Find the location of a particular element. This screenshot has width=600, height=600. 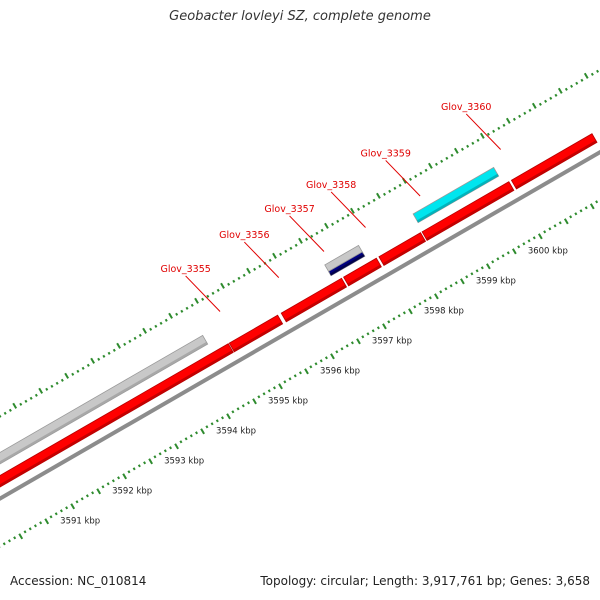

cds-lower-5-shade is located at coordinates (404, 252).